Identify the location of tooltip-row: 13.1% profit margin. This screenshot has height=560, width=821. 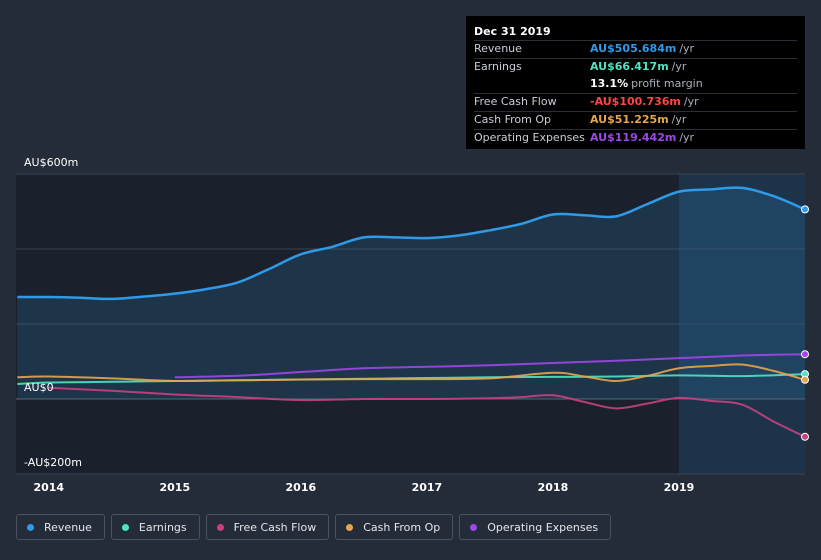
(635, 84).